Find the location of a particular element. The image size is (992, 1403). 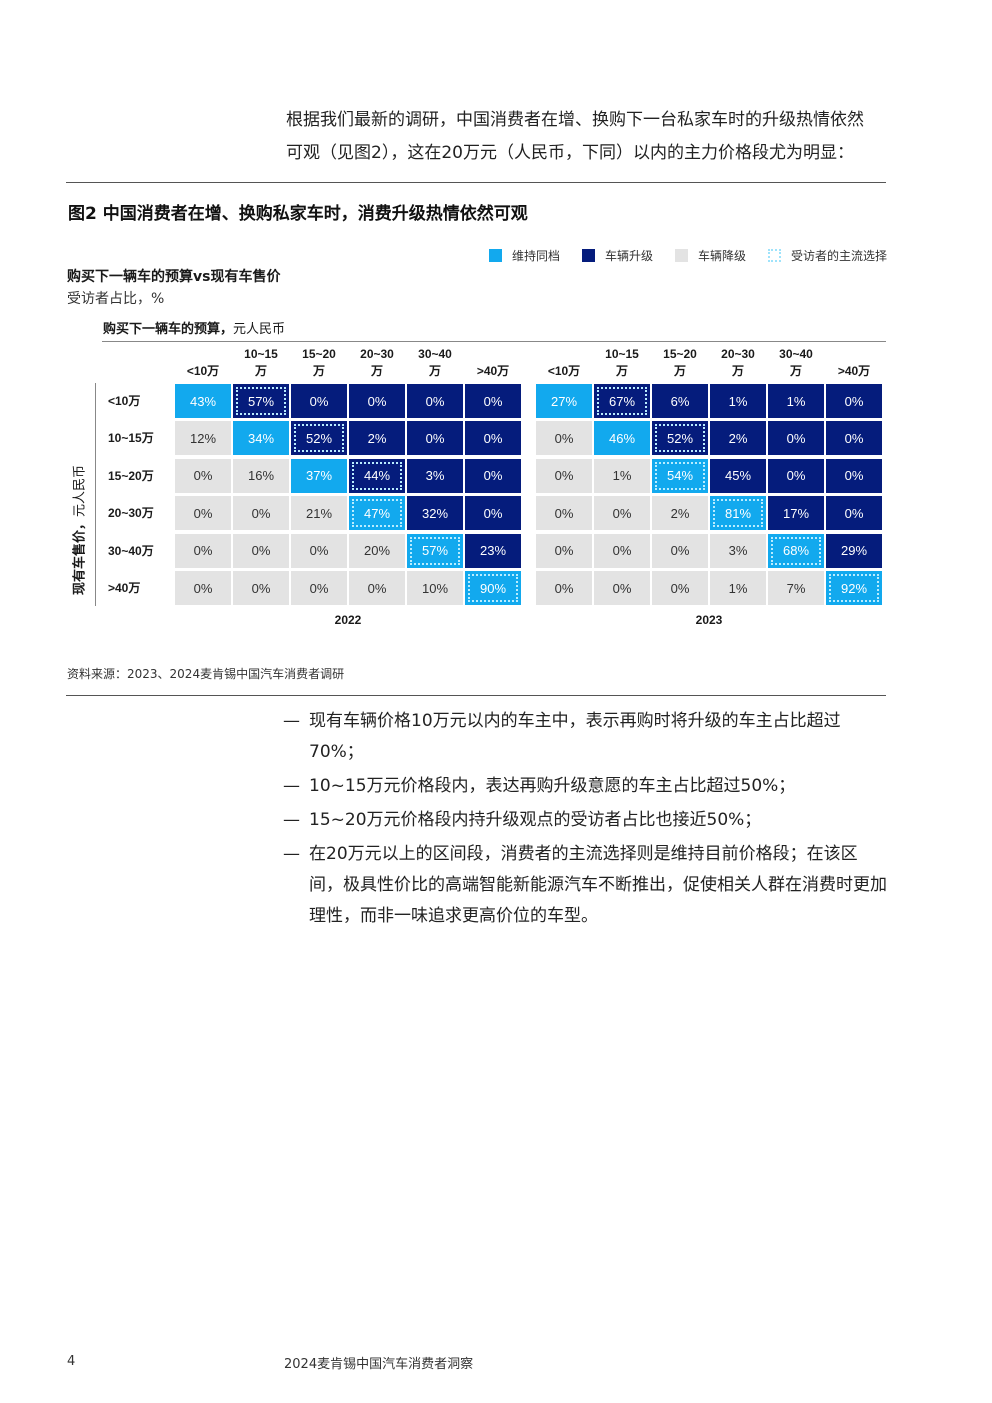

cell-value: 43% is located at coordinates (203, 401).